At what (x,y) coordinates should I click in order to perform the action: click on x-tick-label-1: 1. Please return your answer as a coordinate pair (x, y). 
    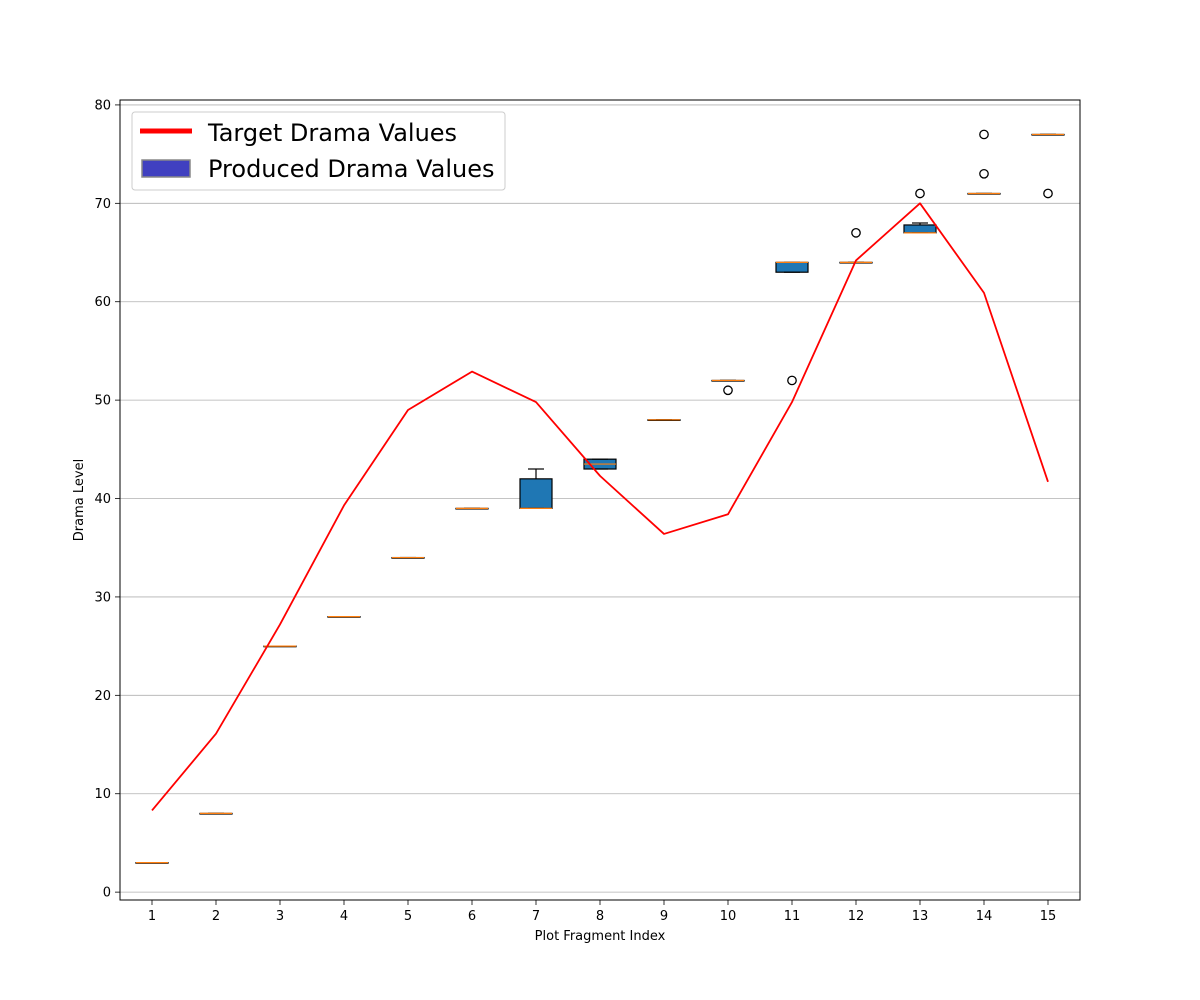
    Looking at the image, I should click on (152, 916).